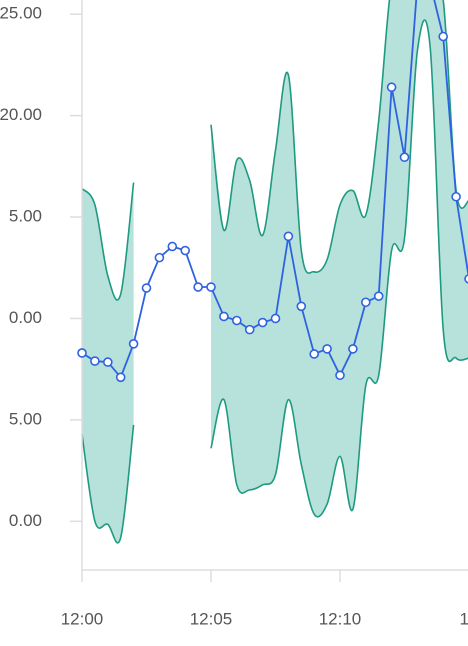  I want to click on band-lower, so click(108, 484).